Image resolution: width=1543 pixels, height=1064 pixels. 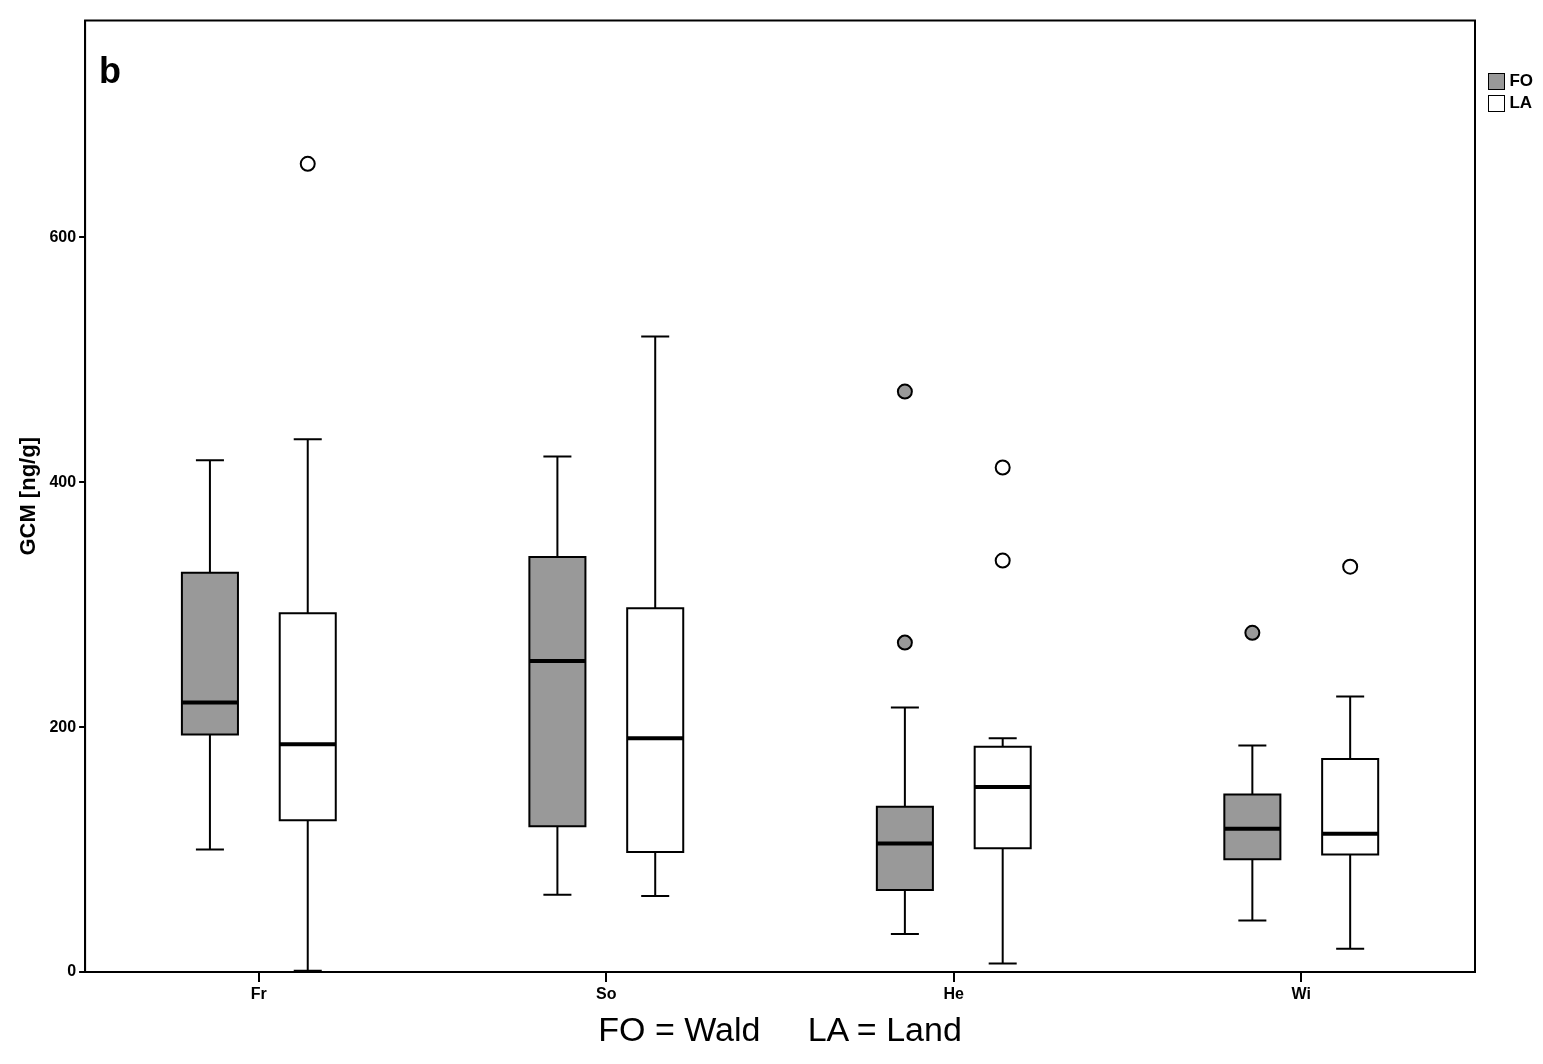 I want to click on y-axis-title: GCM [ng/g], so click(x=28, y=496).